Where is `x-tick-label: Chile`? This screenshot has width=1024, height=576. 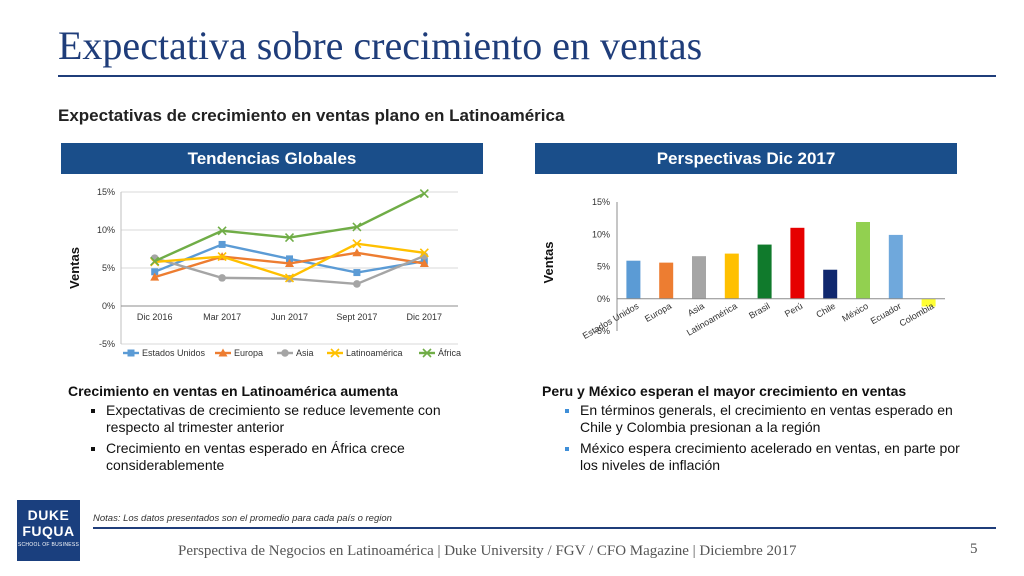 x-tick-label: Chile is located at coordinates (825, 310).